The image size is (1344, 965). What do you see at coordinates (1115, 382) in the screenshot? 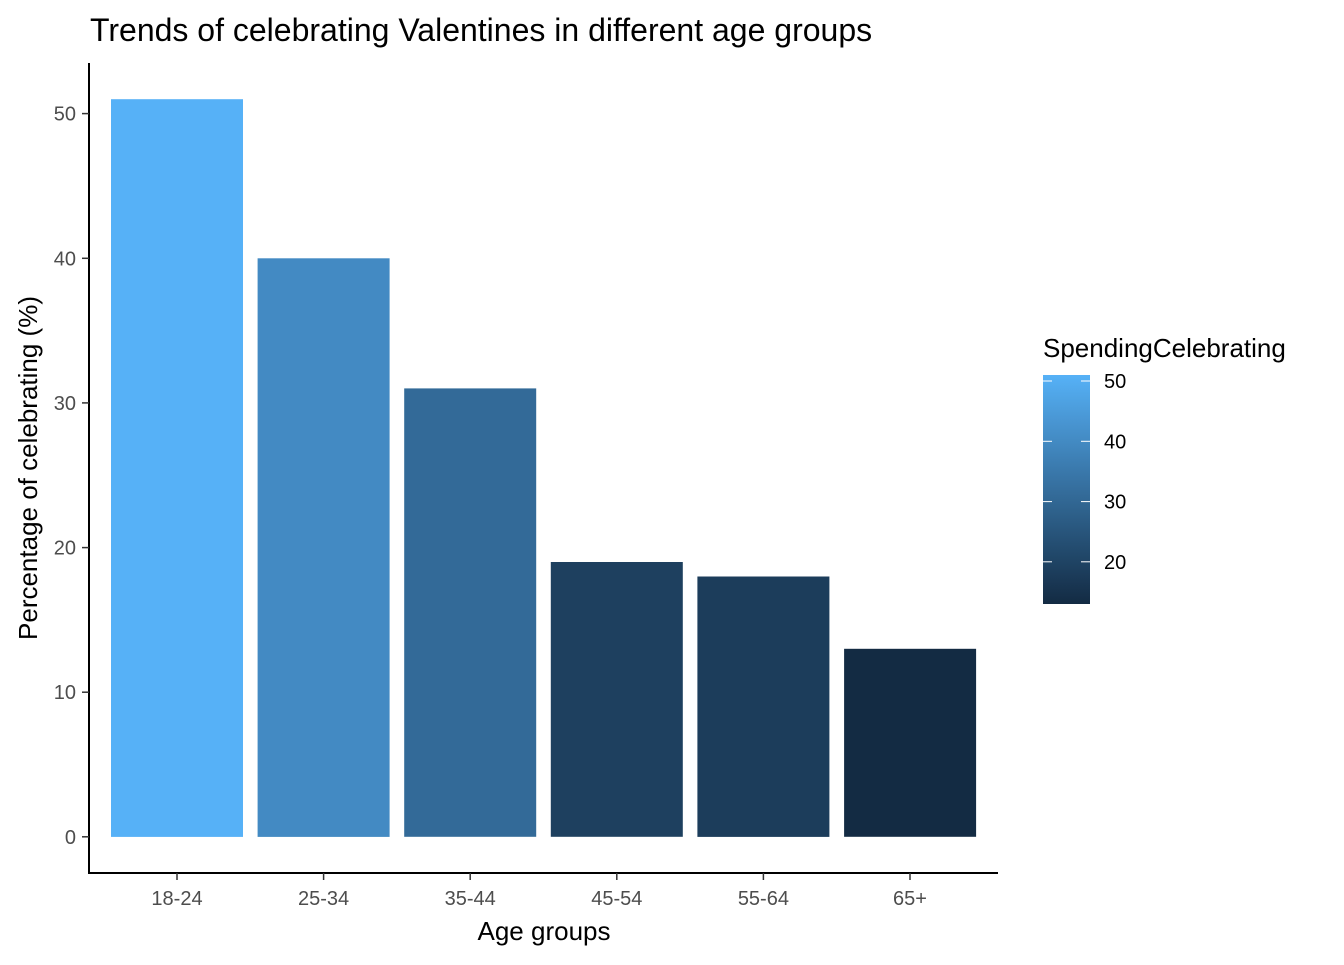
I see `legend-tick-label: 50` at bounding box center [1115, 382].